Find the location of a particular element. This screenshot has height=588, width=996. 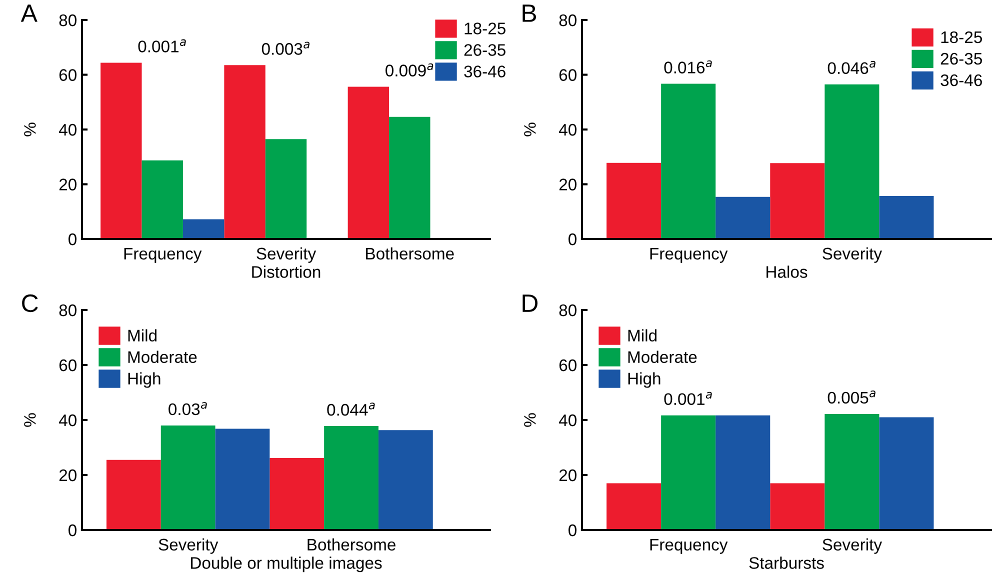

chart-title: C is located at coordinates (30, 303).